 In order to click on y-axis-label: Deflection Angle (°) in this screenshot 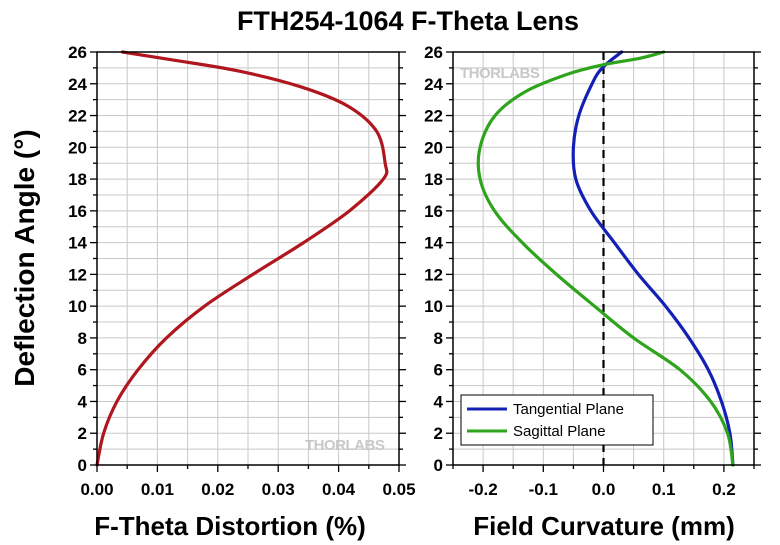, I will do `click(24, 258)`.